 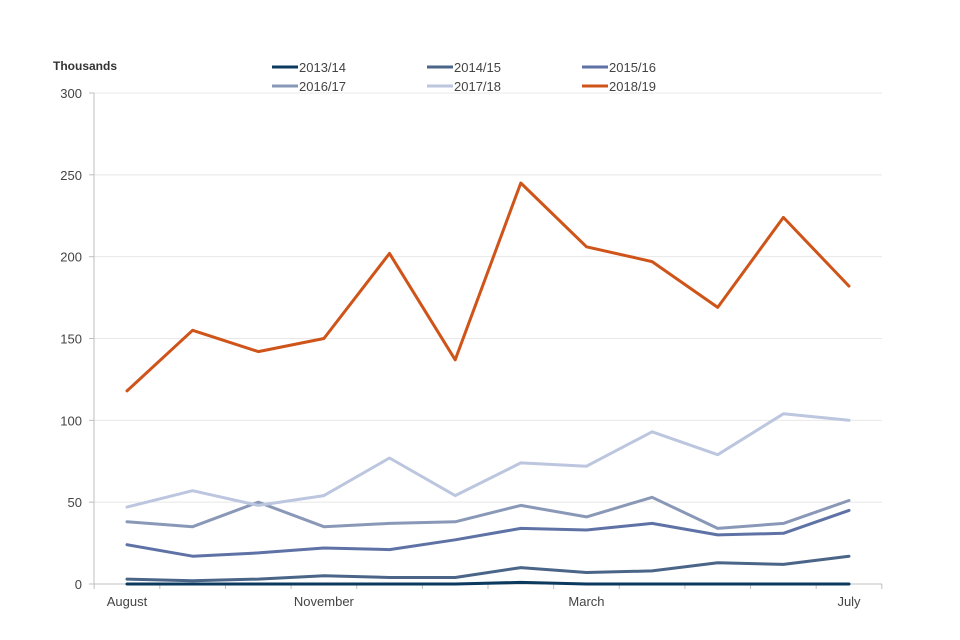 I want to click on y-tick-label: 0, so click(x=78, y=584).